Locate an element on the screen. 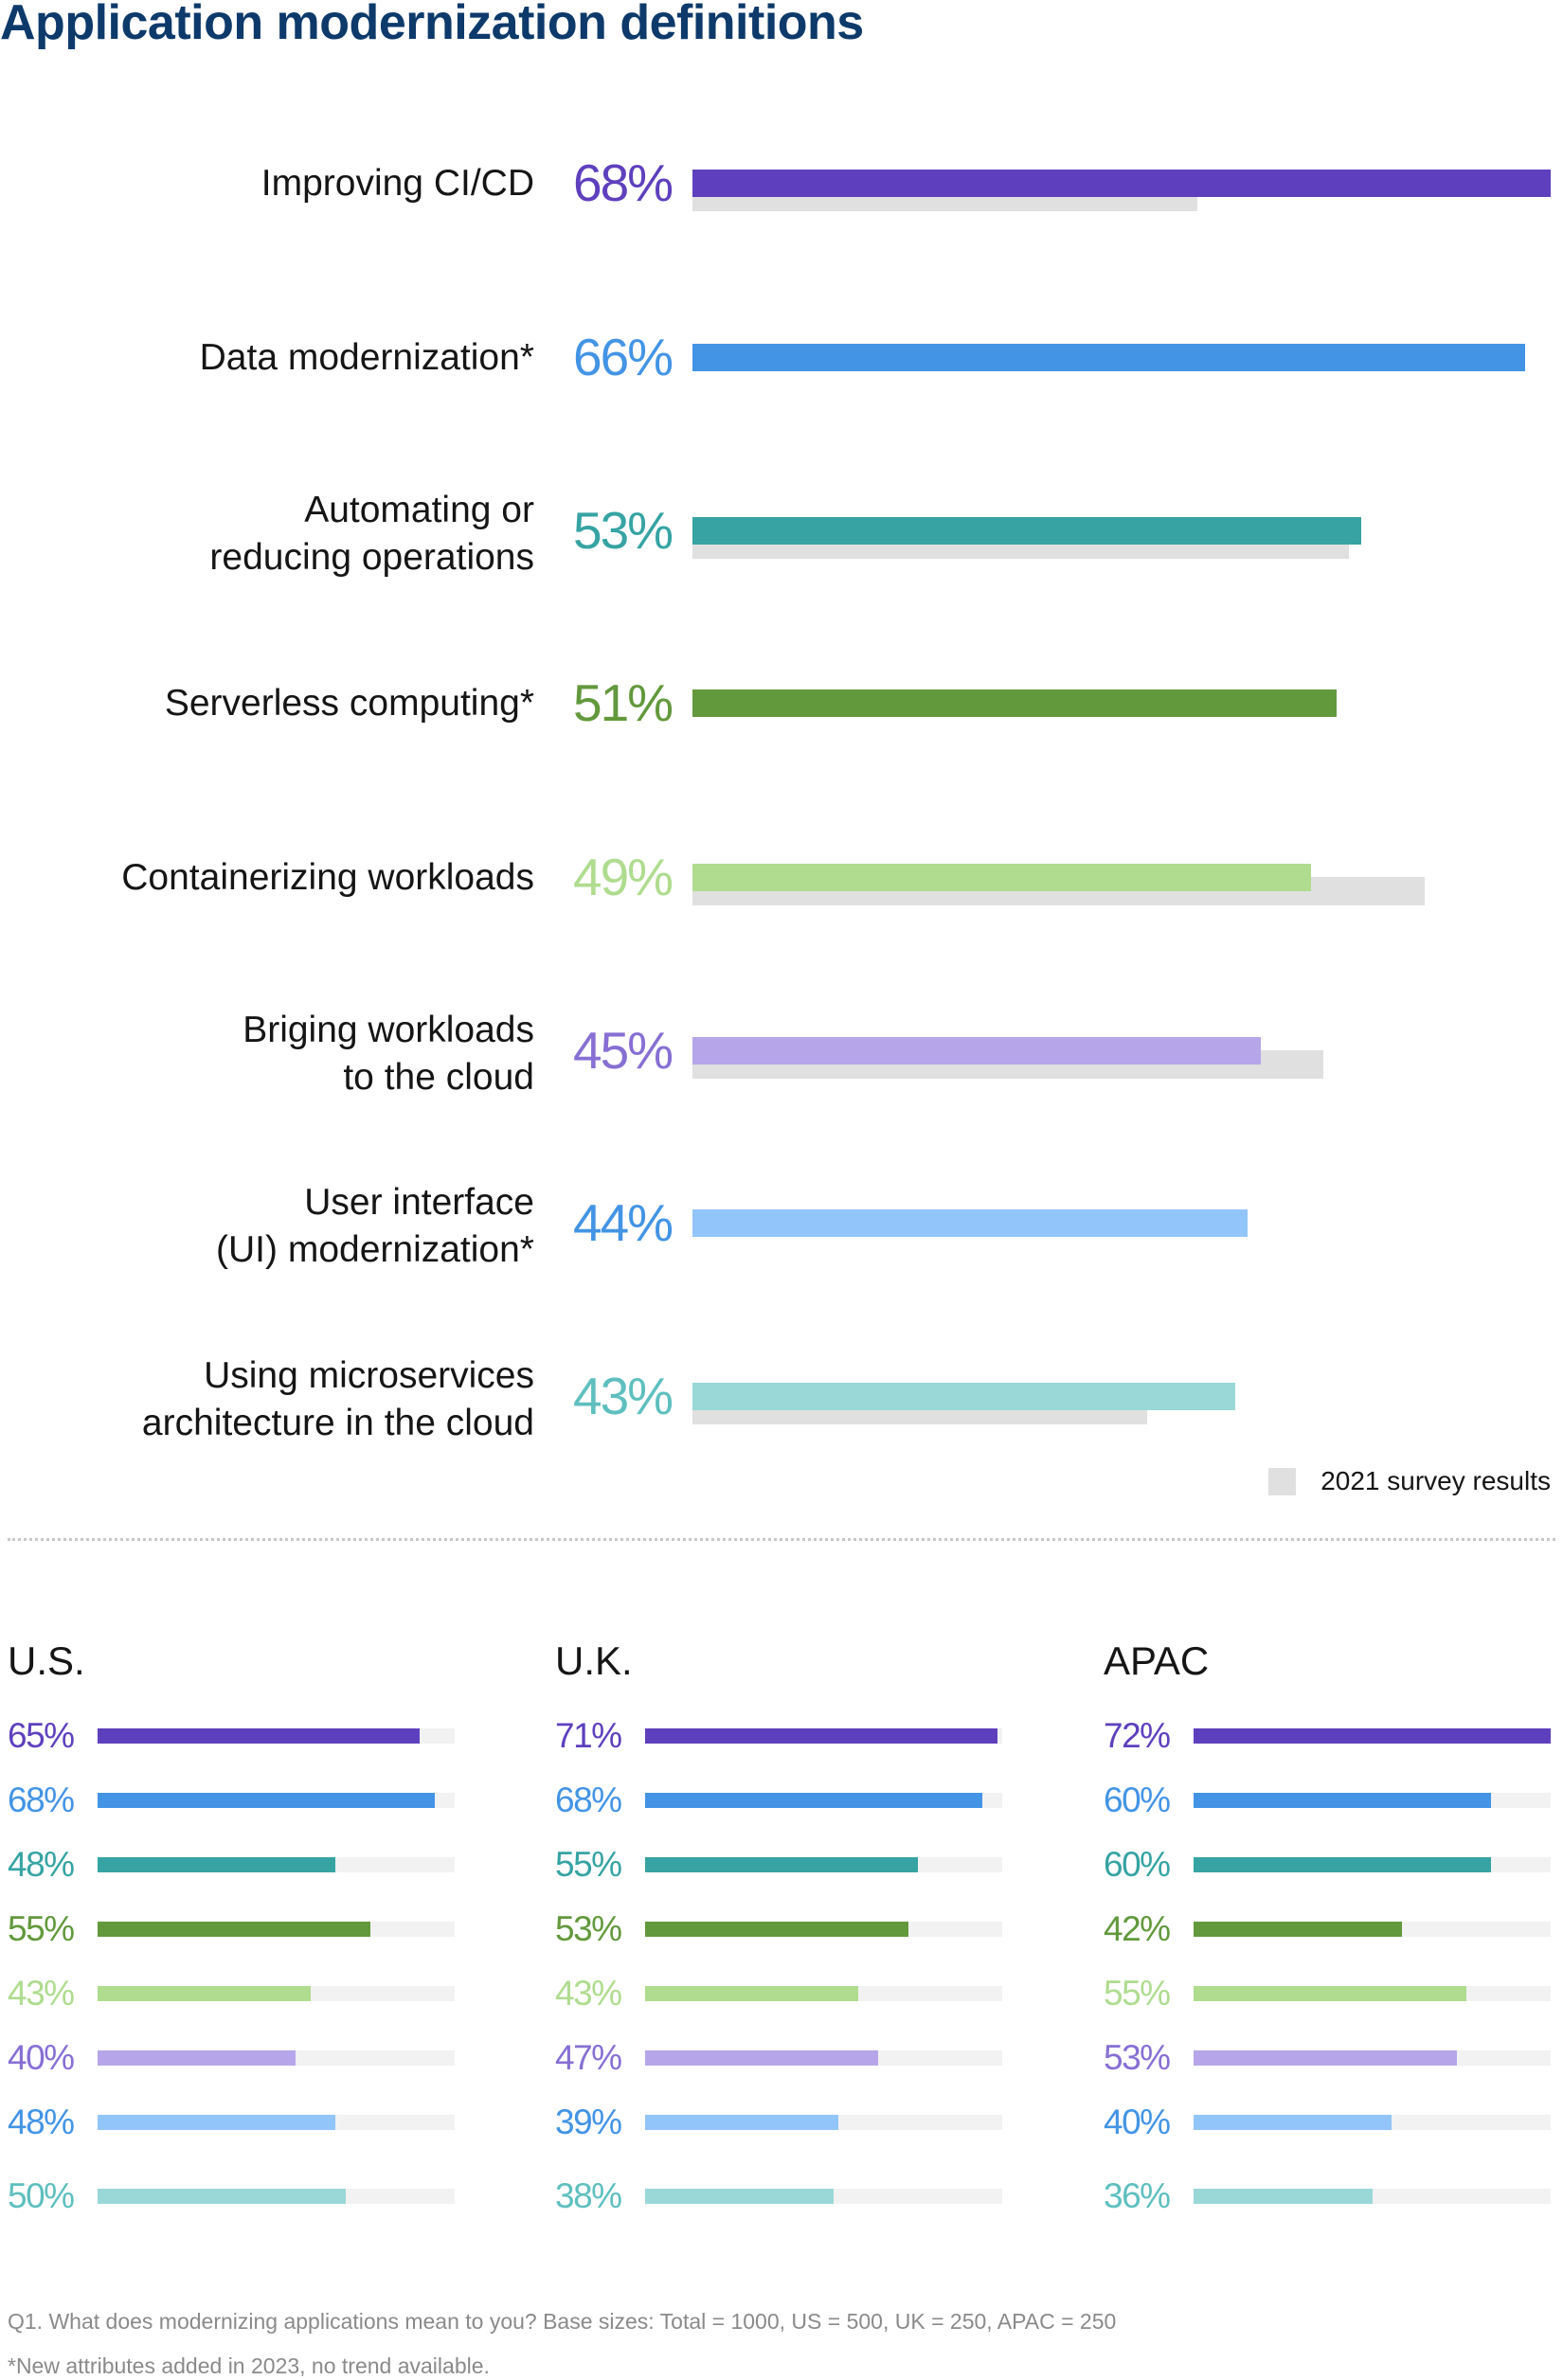 This screenshot has height=2380, width=1563. value-label: 68% is located at coordinates (623, 183).